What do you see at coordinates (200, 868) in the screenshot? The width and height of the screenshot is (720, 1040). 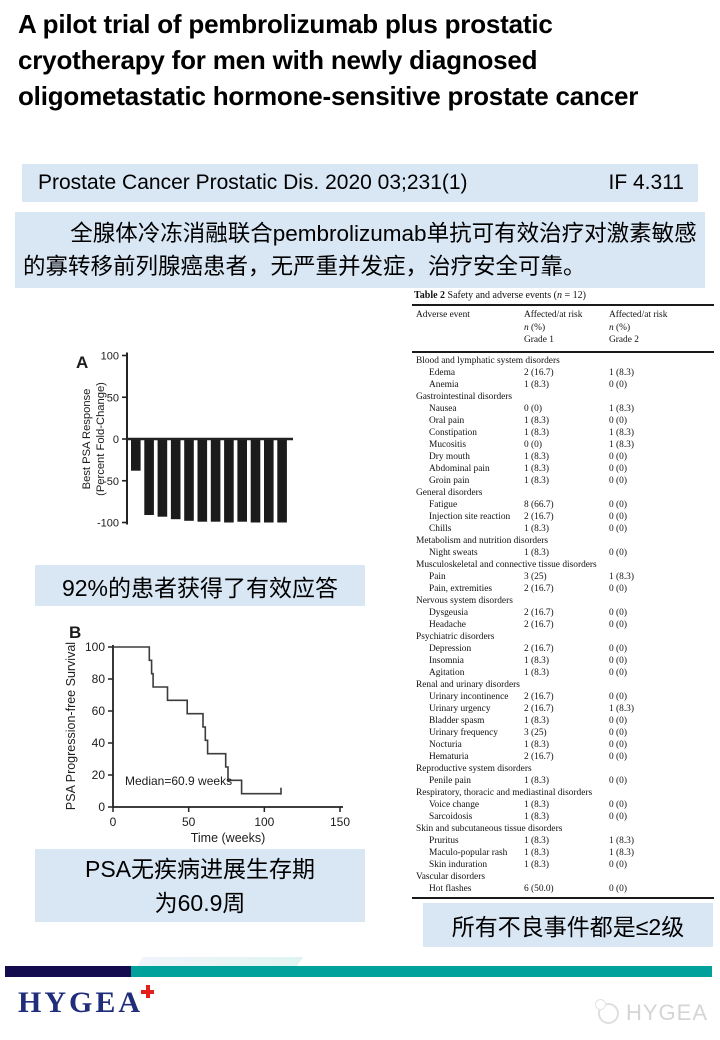 I see `caption-survival-line1: PSA无疾病进展生存期` at bounding box center [200, 868].